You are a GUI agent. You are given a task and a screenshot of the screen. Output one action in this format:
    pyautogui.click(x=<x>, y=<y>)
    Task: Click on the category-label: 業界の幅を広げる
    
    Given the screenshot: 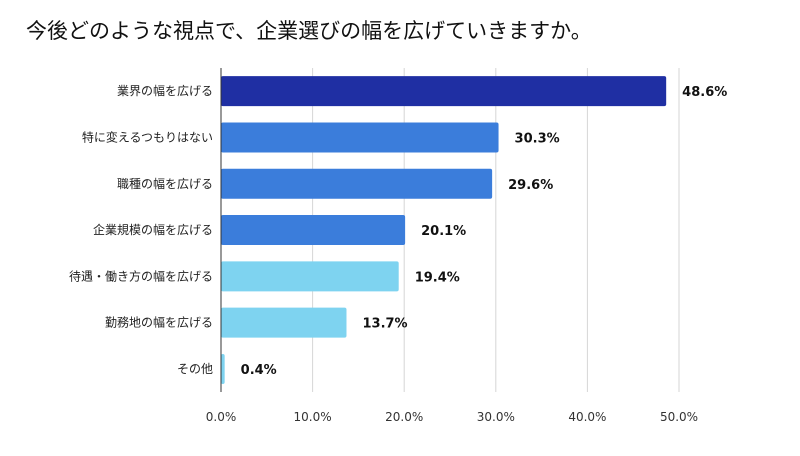 What is the action you would take?
    pyautogui.click(x=165, y=90)
    